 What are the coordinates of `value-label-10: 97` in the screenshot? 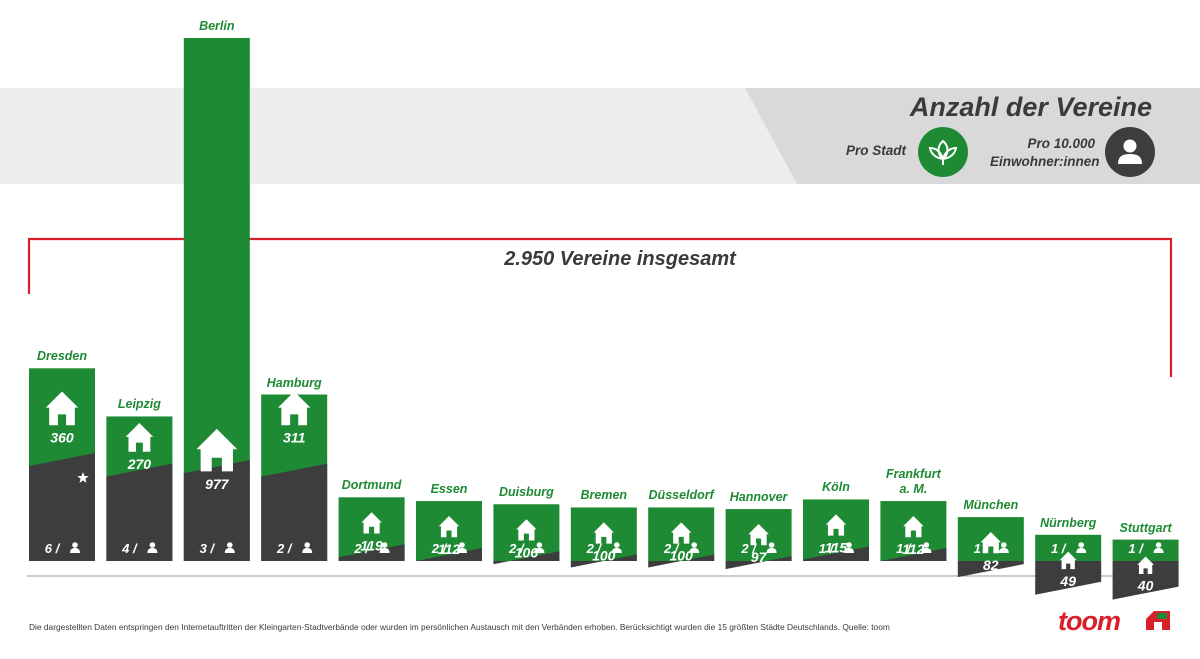 It's located at (759, 557).